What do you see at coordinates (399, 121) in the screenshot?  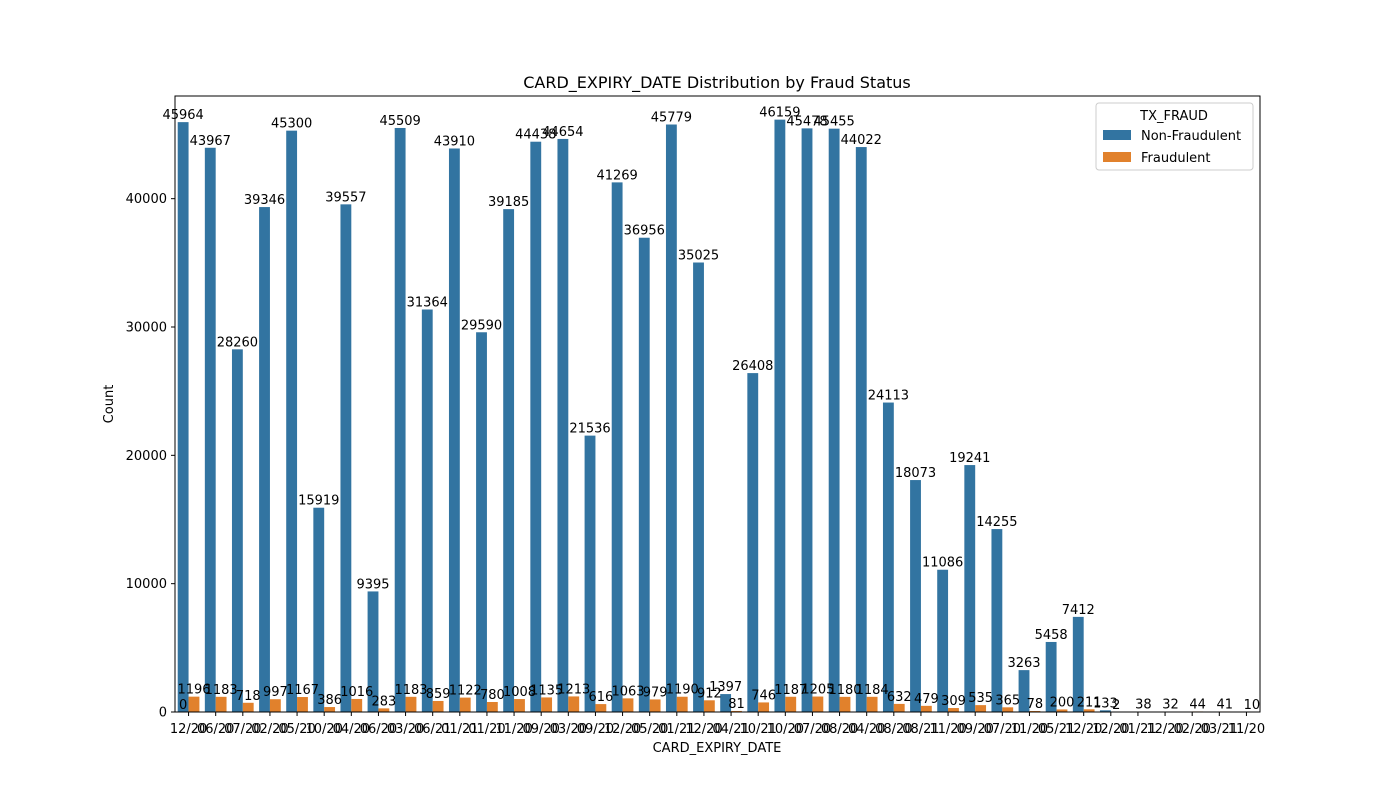 I see `data-label-non-fraudulent: 45509` at bounding box center [399, 121].